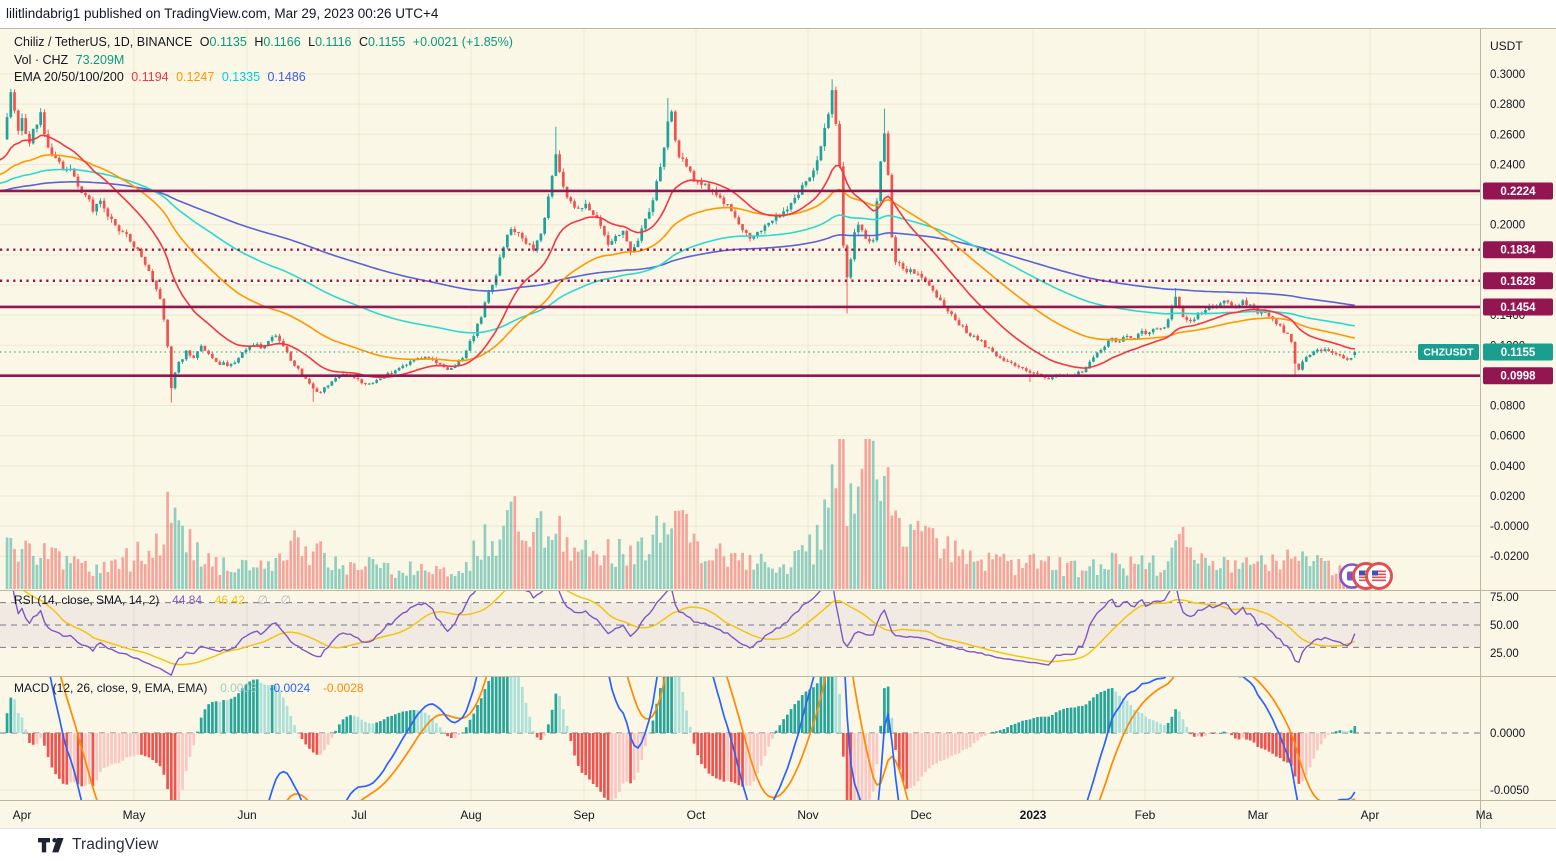 This screenshot has width=1556, height=861. What do you see at coordinates (1507, 75) in the screenshot?
I see `svg-text: 0.3000` at bounding box center [1507, 75].